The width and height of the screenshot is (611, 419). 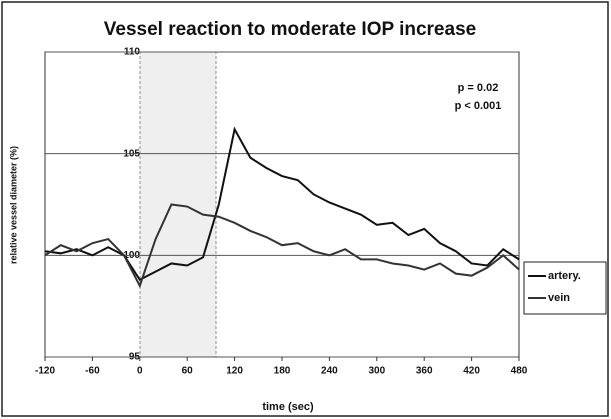 What do you see at coordinates (376, 371) in the screenshot?
I see `x-tick-label: 300` at bounding box center [376, 371].